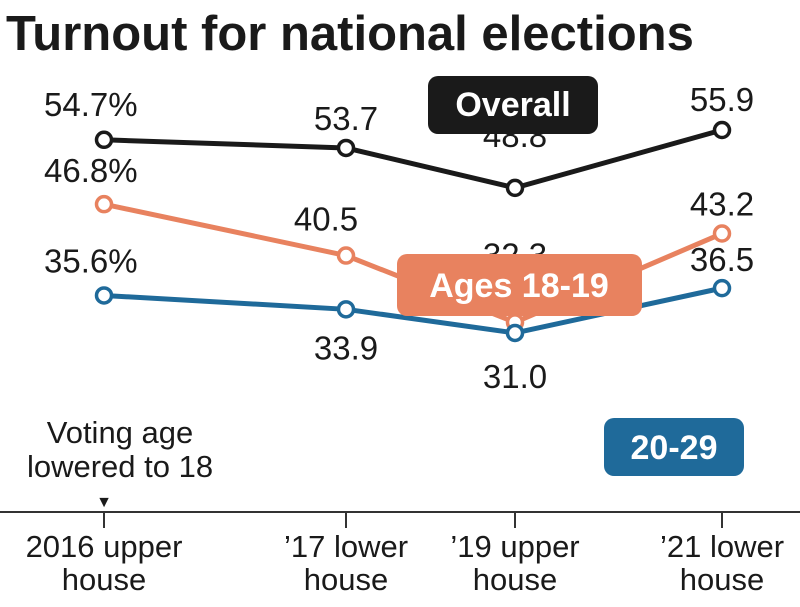  What do you see at coordinates (326, 219) in the screenshot?
I see `data-label-ages-18-19: 40.5` at bounding box center [326, 219].